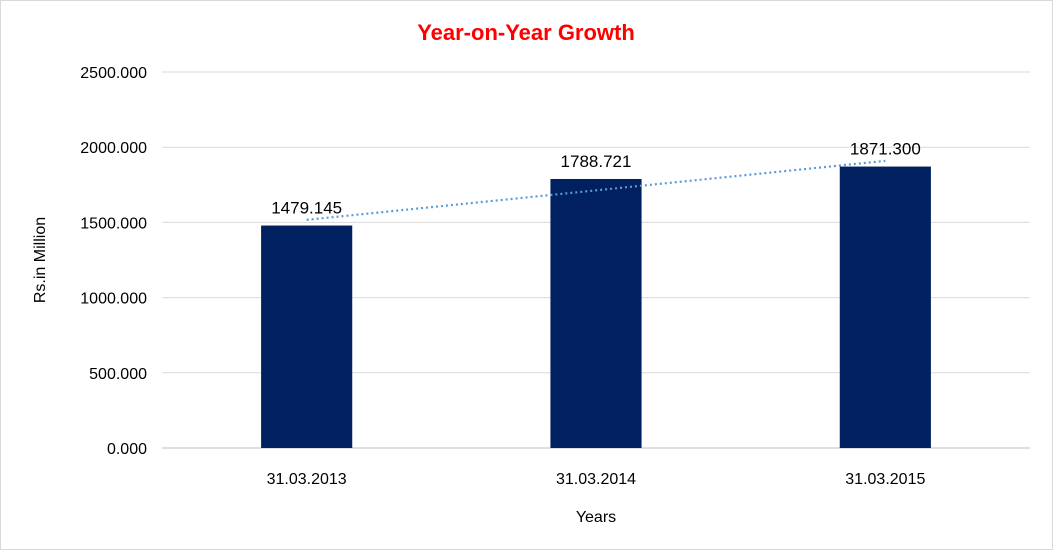 The width and height of the screenshot is (1053, 550). What do you see at coordinates (885, 479) in the screenshot?
I see `x-tick-label: 31.03.2015` at bounding box center [885, 479].